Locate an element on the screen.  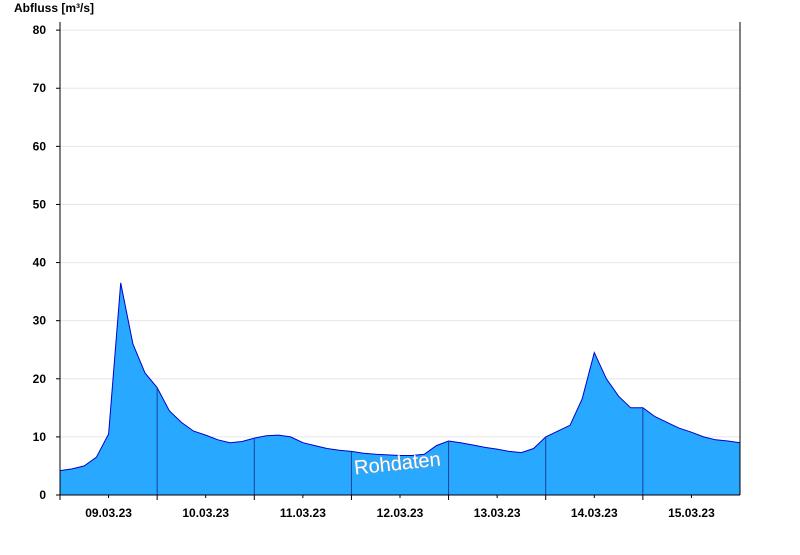
x-tick-label: 15.03.23 is located at coordinates (691, 513).